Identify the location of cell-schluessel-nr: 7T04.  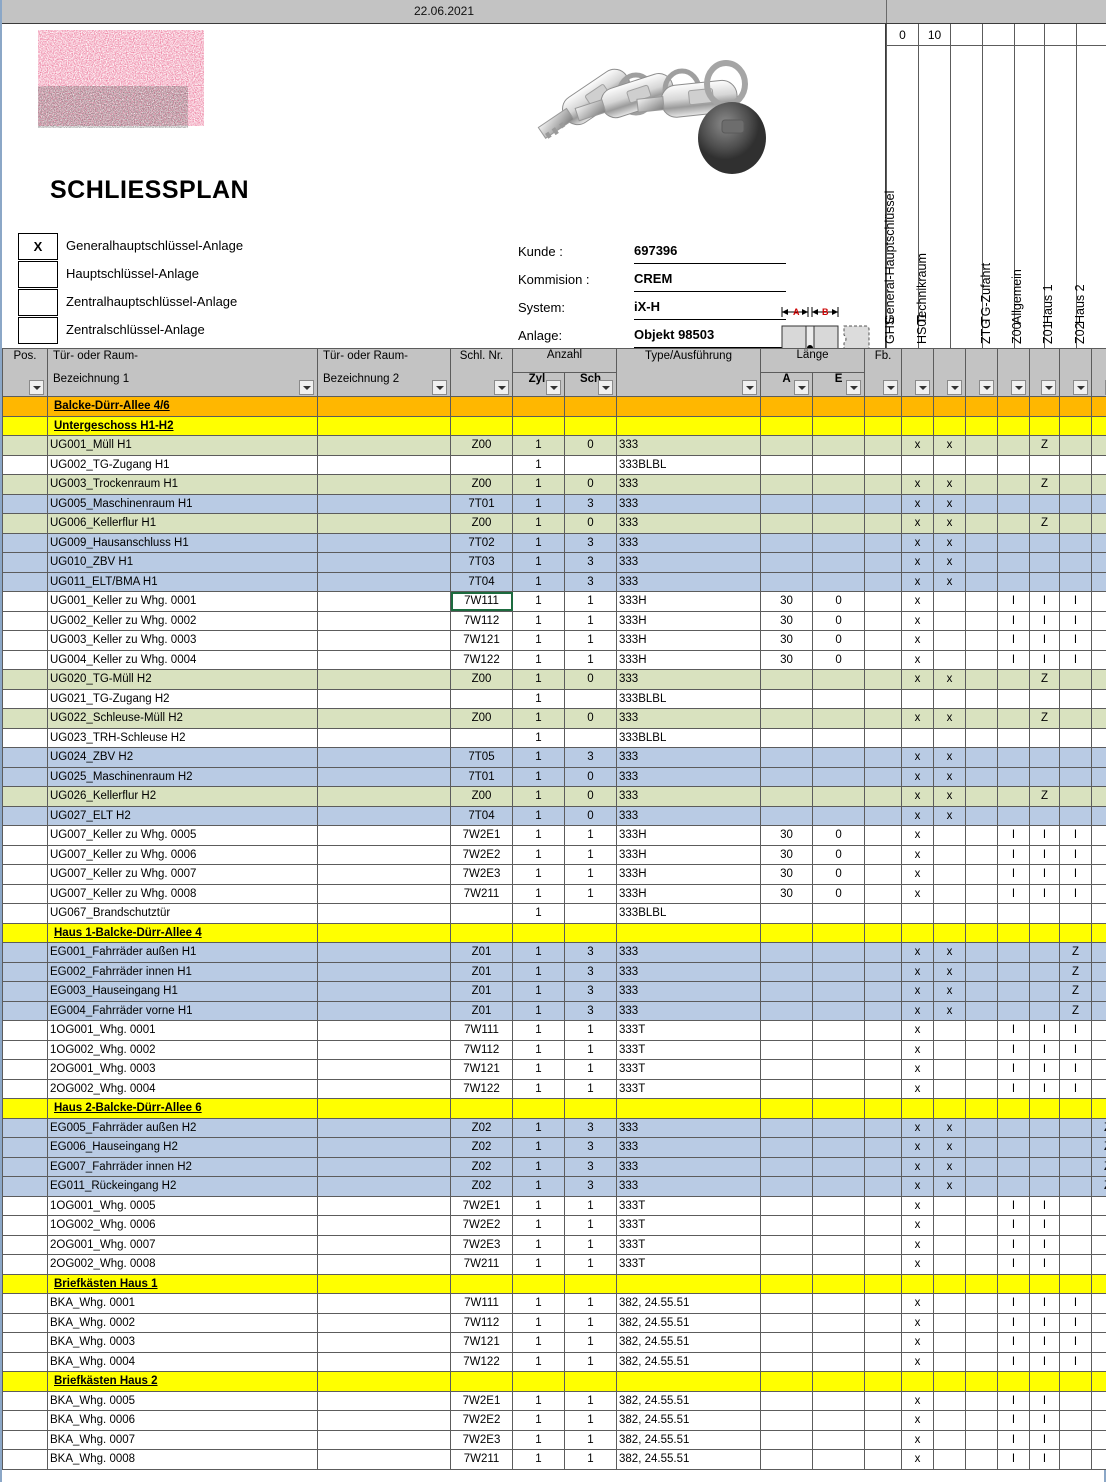
(481, 815).